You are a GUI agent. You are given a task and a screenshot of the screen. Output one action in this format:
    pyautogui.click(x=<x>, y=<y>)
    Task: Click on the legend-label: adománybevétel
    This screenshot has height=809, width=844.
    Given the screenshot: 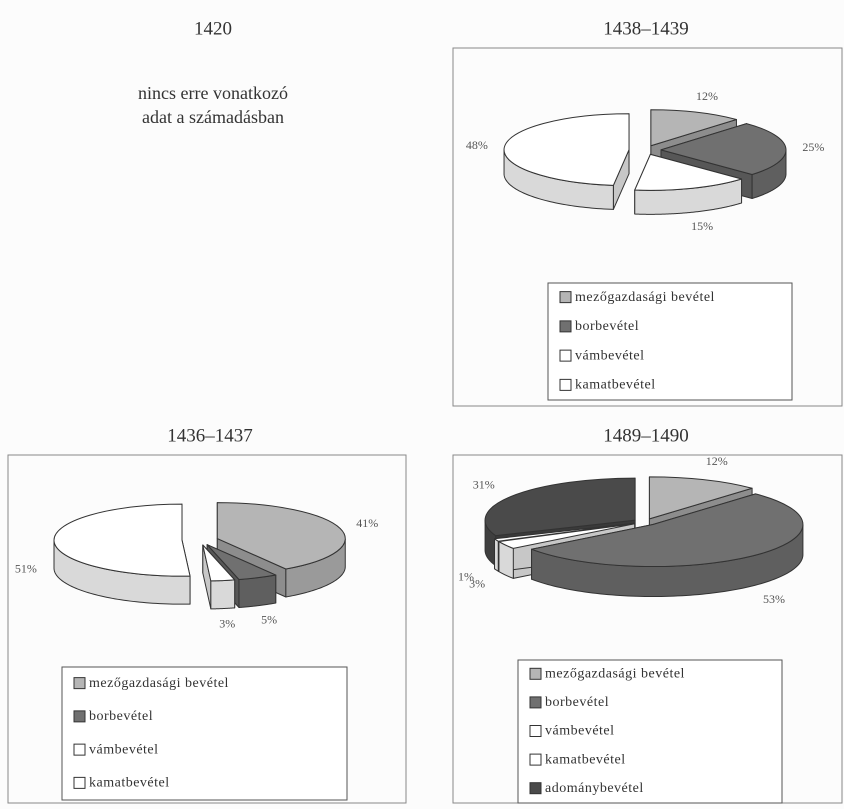 What is the action you would take?
    pyautogui.click(x=594, y=788)
    